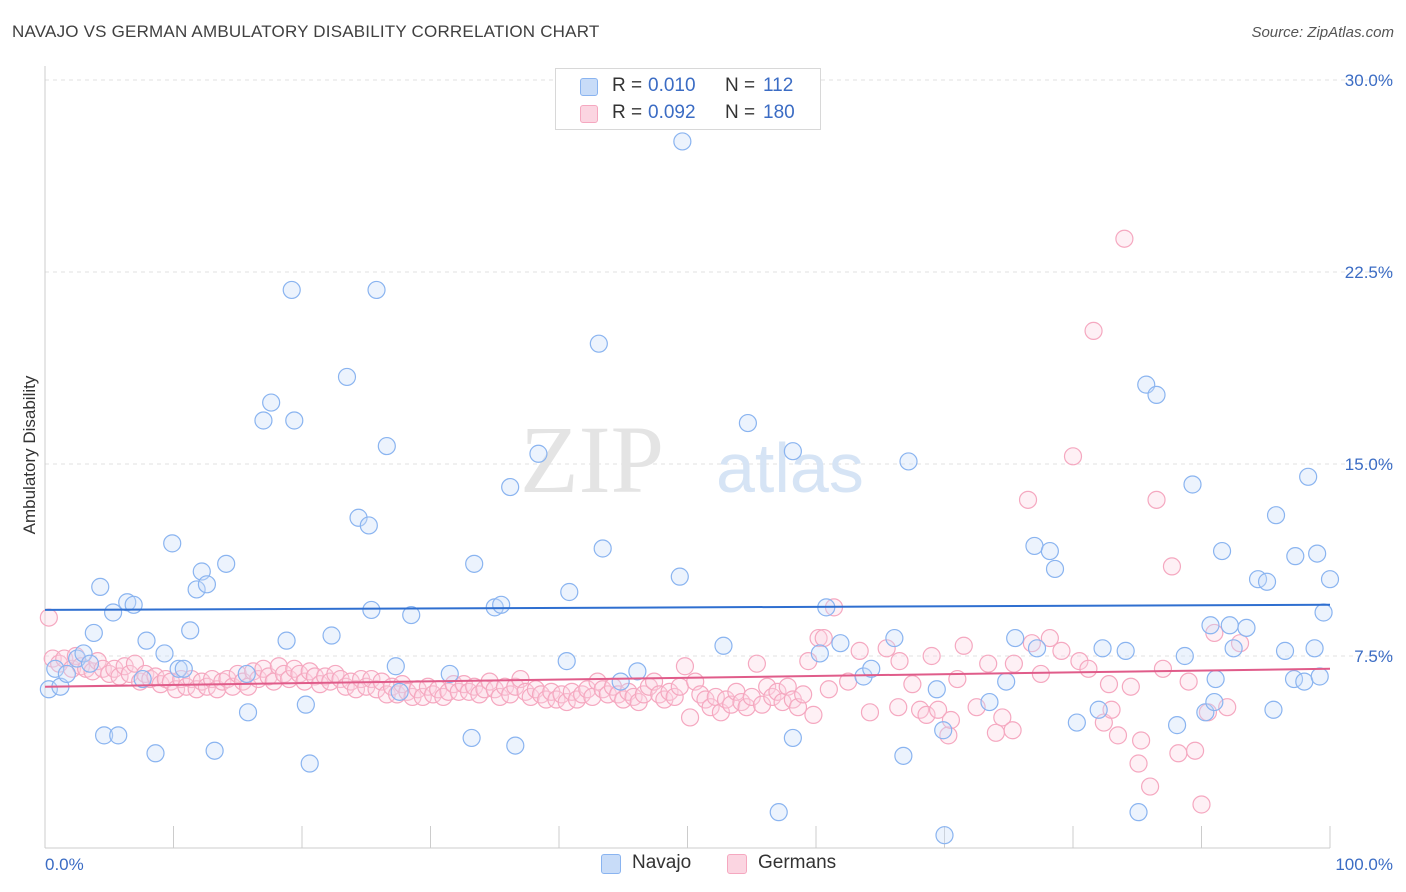 Image resolution: width=1406 pixels, height=892 pixels. What do you see at coordinates (1369, 80) in the screenshot?
I see `y-tick-label: 30.0%` at bounding box center [1369, 80].